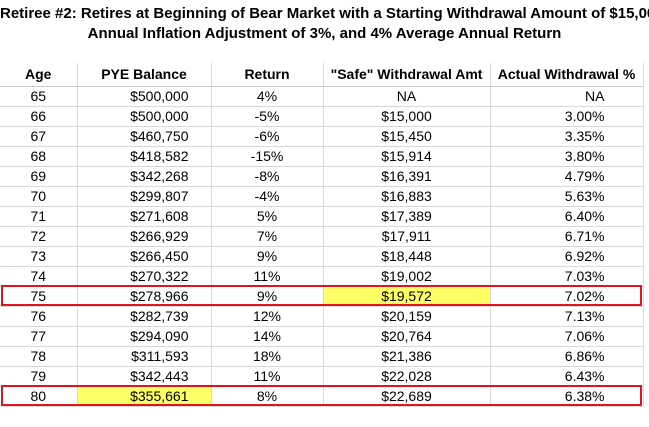 Image resolution: width=649 pixels, height=427 pixels. I want to click on cell-balance: $418,582, so click(144, 156).